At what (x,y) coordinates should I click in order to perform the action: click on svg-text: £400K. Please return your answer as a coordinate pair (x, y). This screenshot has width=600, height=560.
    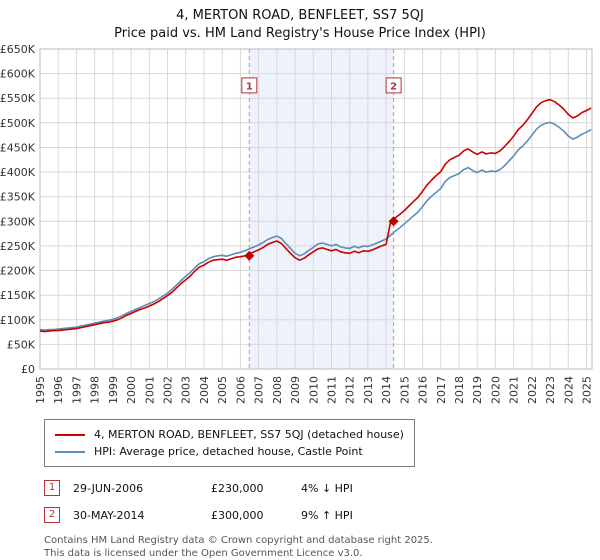
    Looking at the image, I should click on (18, 172).